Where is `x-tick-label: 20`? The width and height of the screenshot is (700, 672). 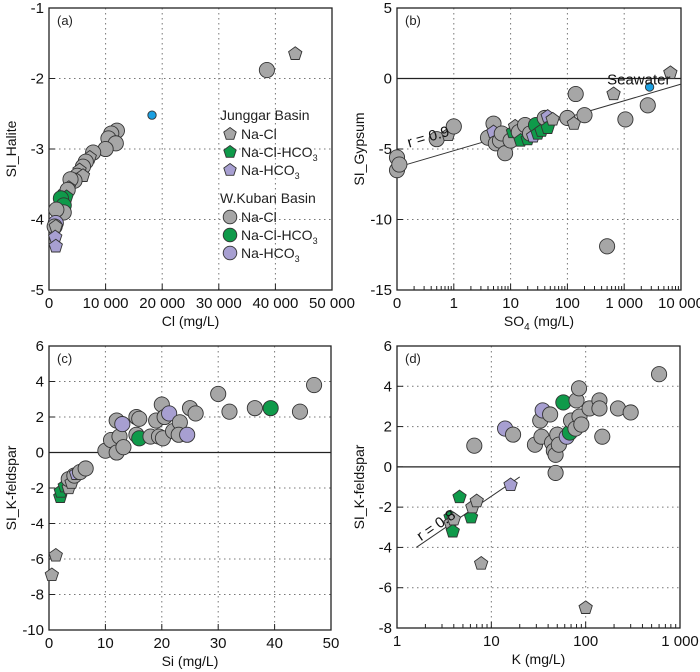 x-tick-label: 20 is located at coordinates (161, 643).